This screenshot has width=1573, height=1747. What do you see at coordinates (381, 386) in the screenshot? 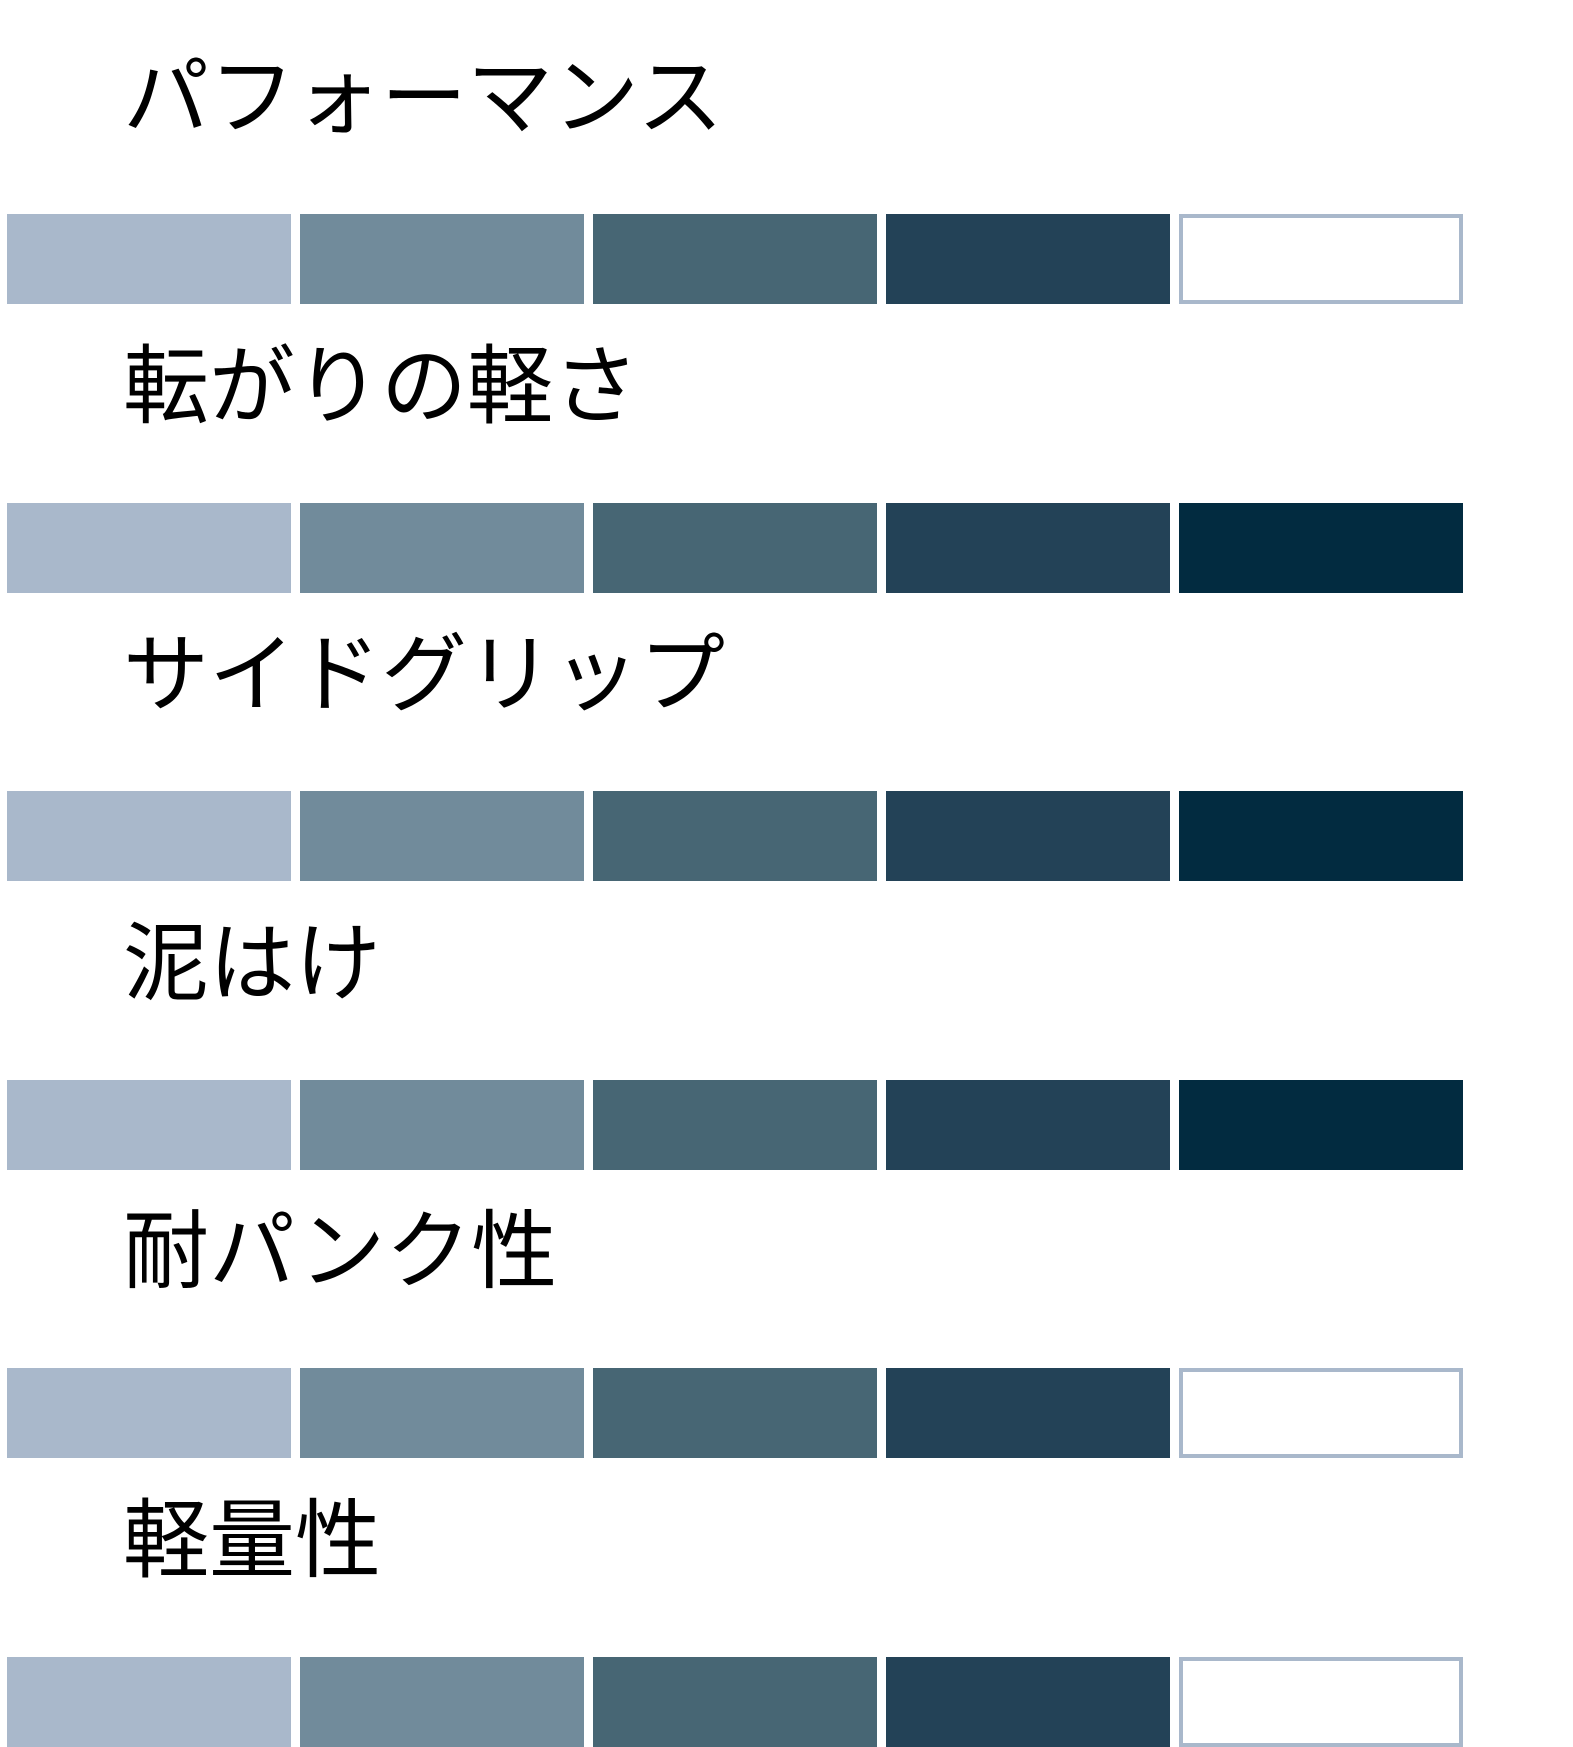
I see `rating-label: 転がりの軽さ` at bounding box center [381, 386].